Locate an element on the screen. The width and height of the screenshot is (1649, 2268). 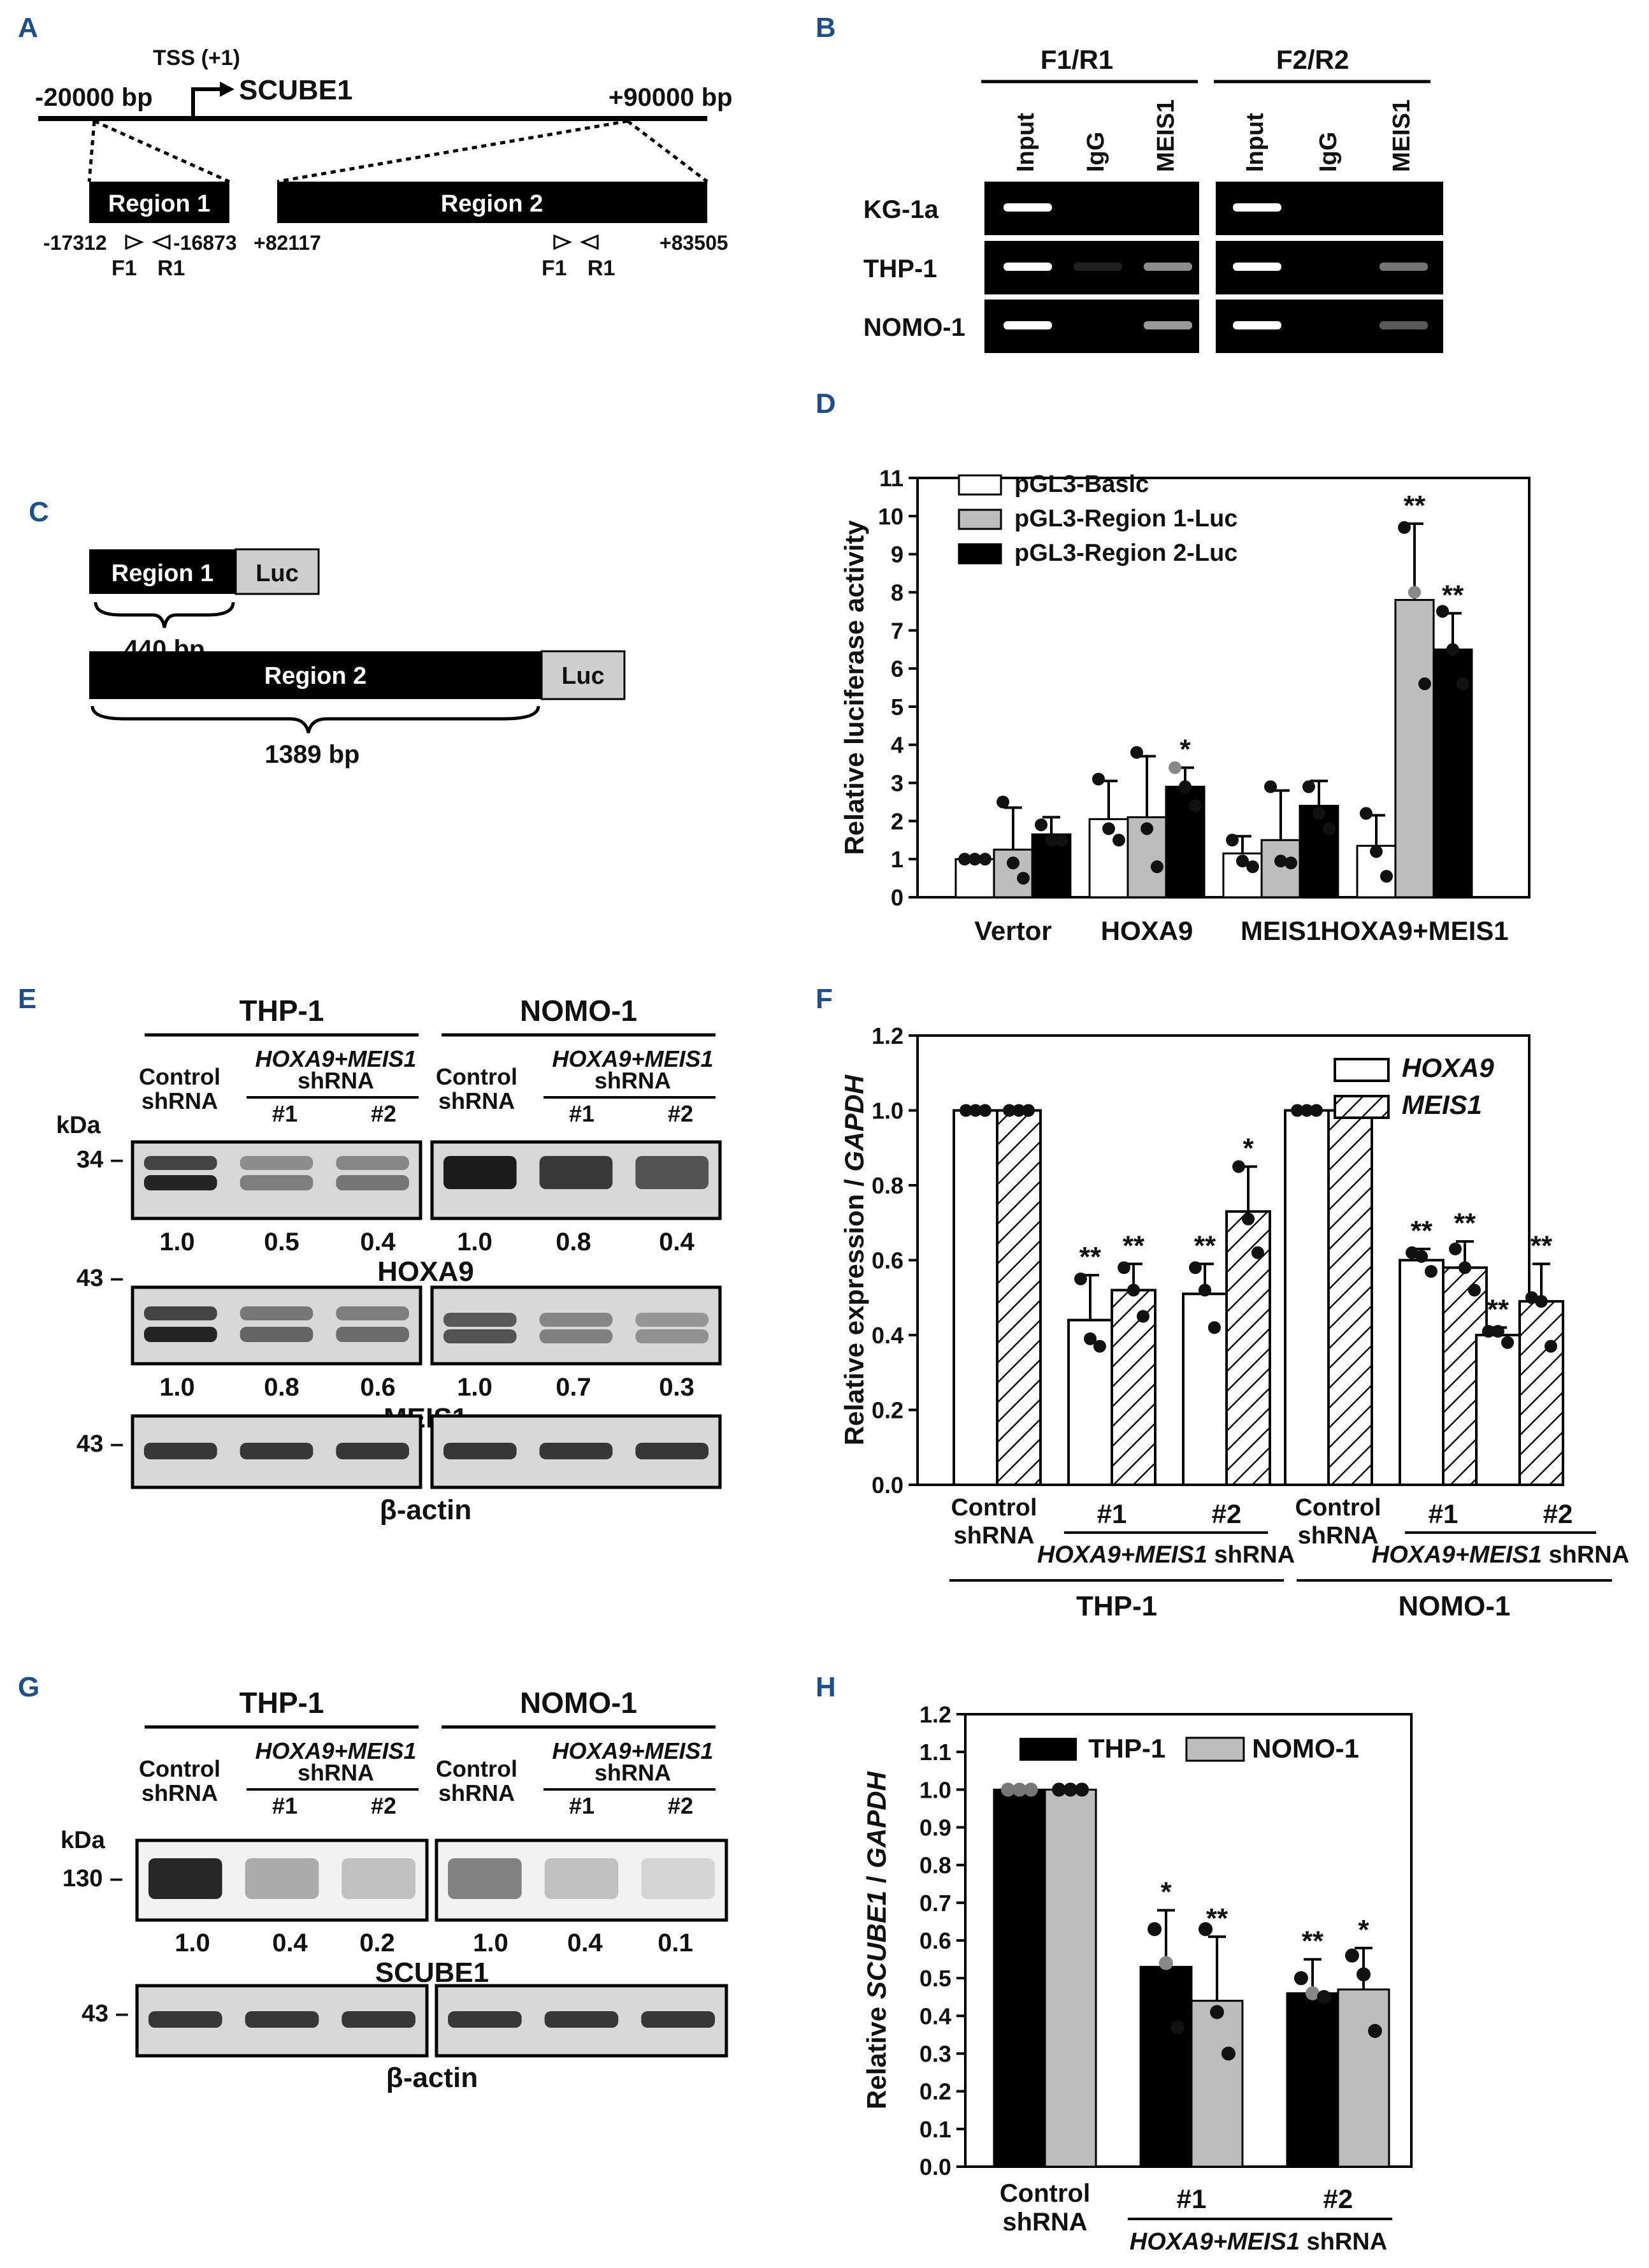
hoxa9-quant: 0.5 is located at coordinates (281, 1242).